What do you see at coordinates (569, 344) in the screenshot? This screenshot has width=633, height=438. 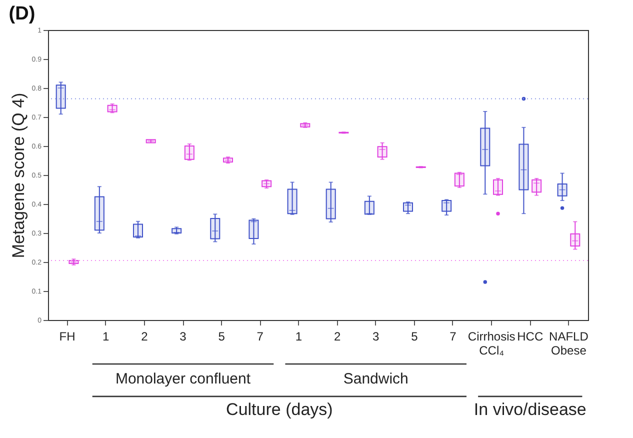 I see `x-tick-label: NAFLD Obese` at bounding box center [569, 344].